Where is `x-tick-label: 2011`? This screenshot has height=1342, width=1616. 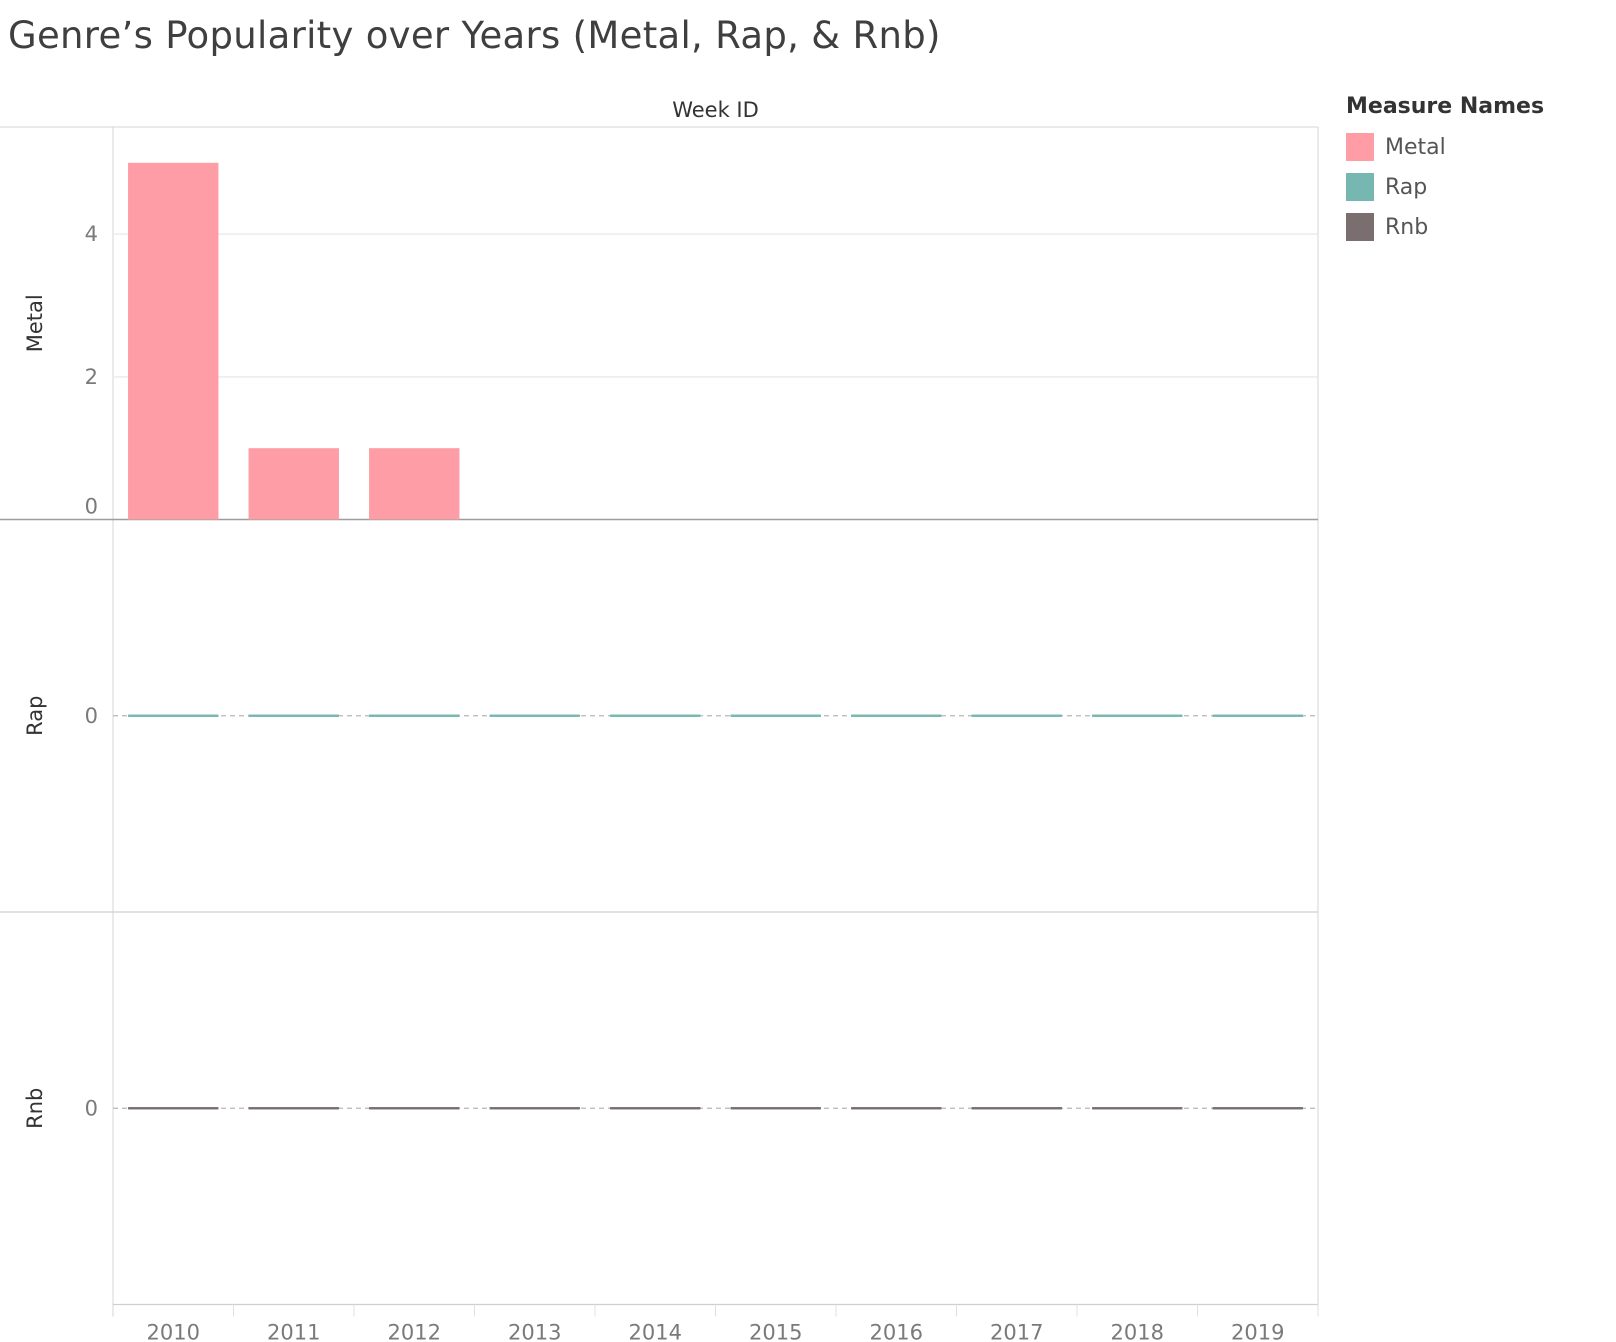 x-tick-label: 2011 is located at coordinates (293, 1331).